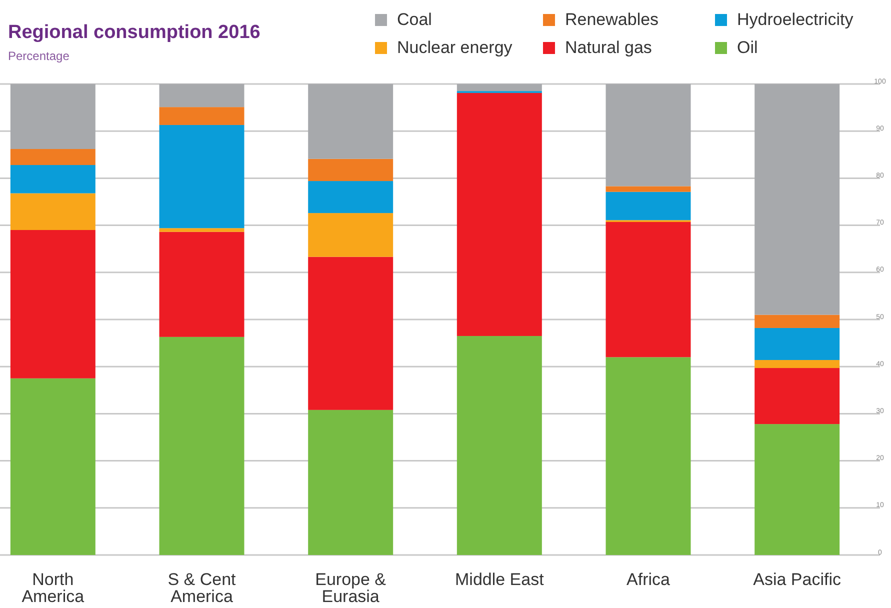 The width and height of the screenshot is (891, 608). What do you see at coordinates (747, 47) in the screenshot?
I see `legend-label: Oil` at bounding box center [747, 47].